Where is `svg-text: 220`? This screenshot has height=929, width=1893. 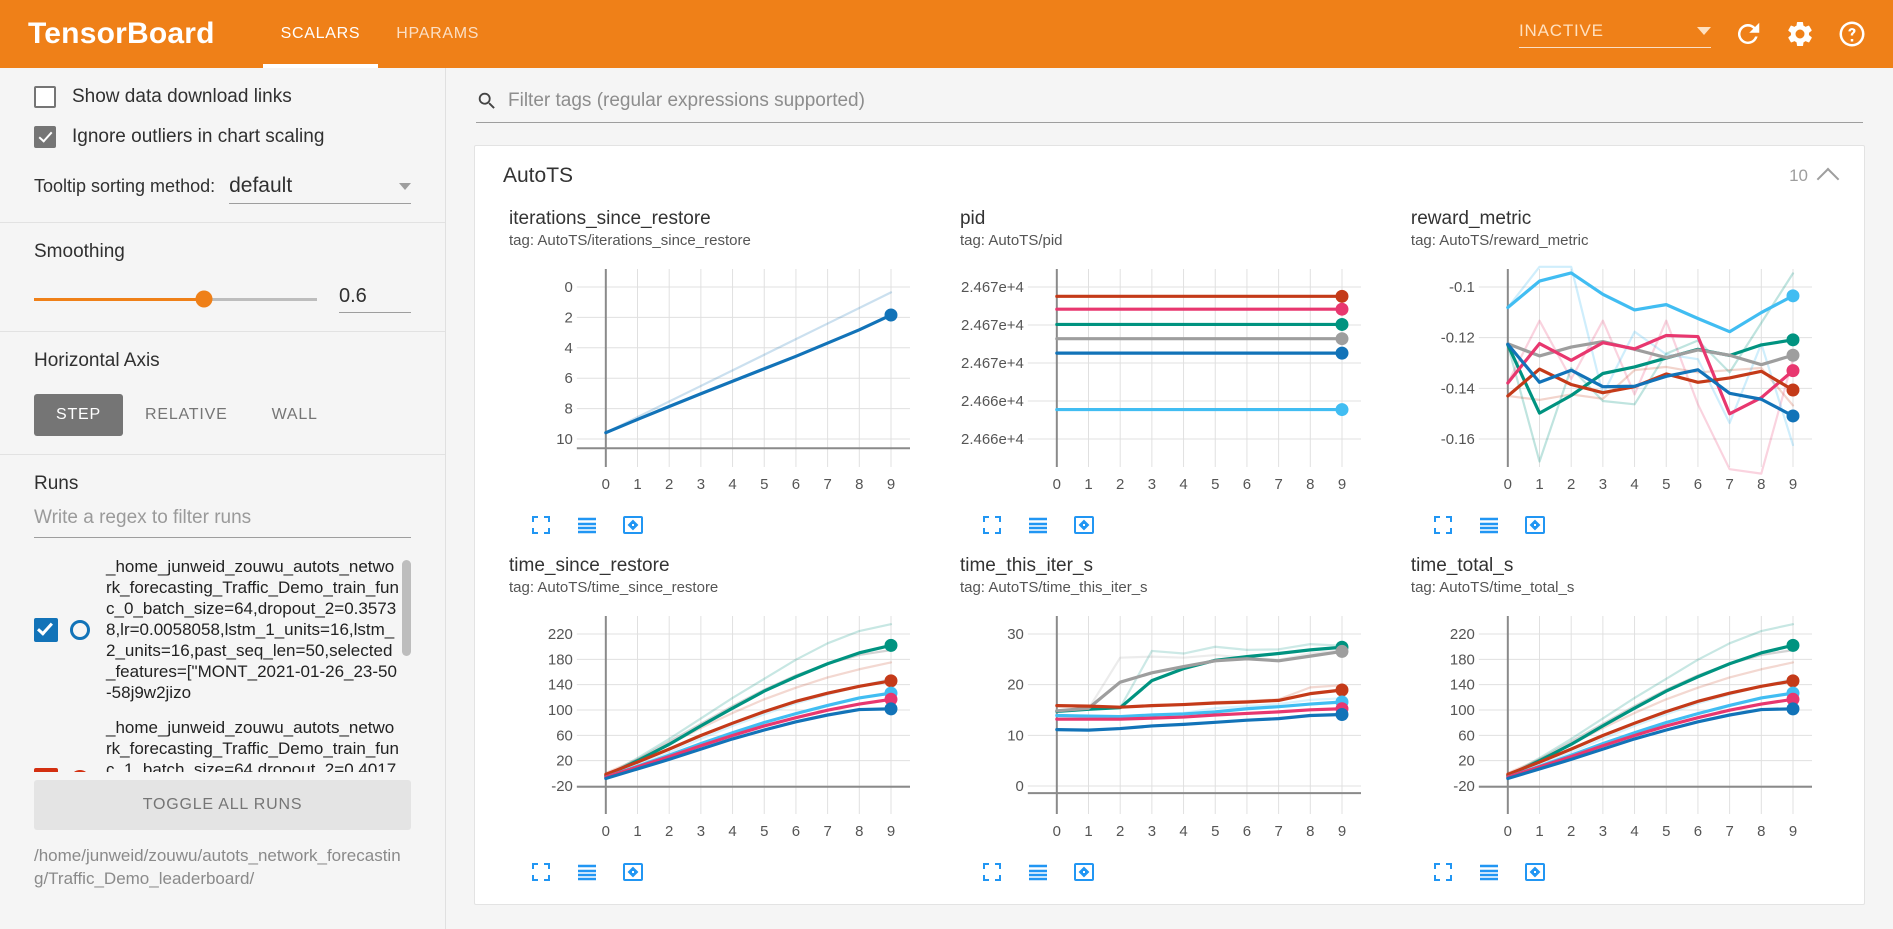
svg-text: 220 is located at coordinates (560, 634).